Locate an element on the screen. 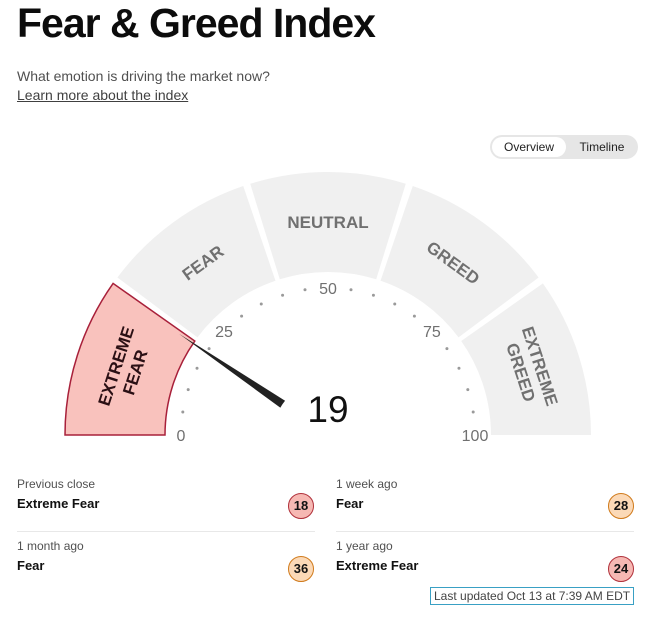  stat-when: 1 month ago is located at coordinates (50, 546).